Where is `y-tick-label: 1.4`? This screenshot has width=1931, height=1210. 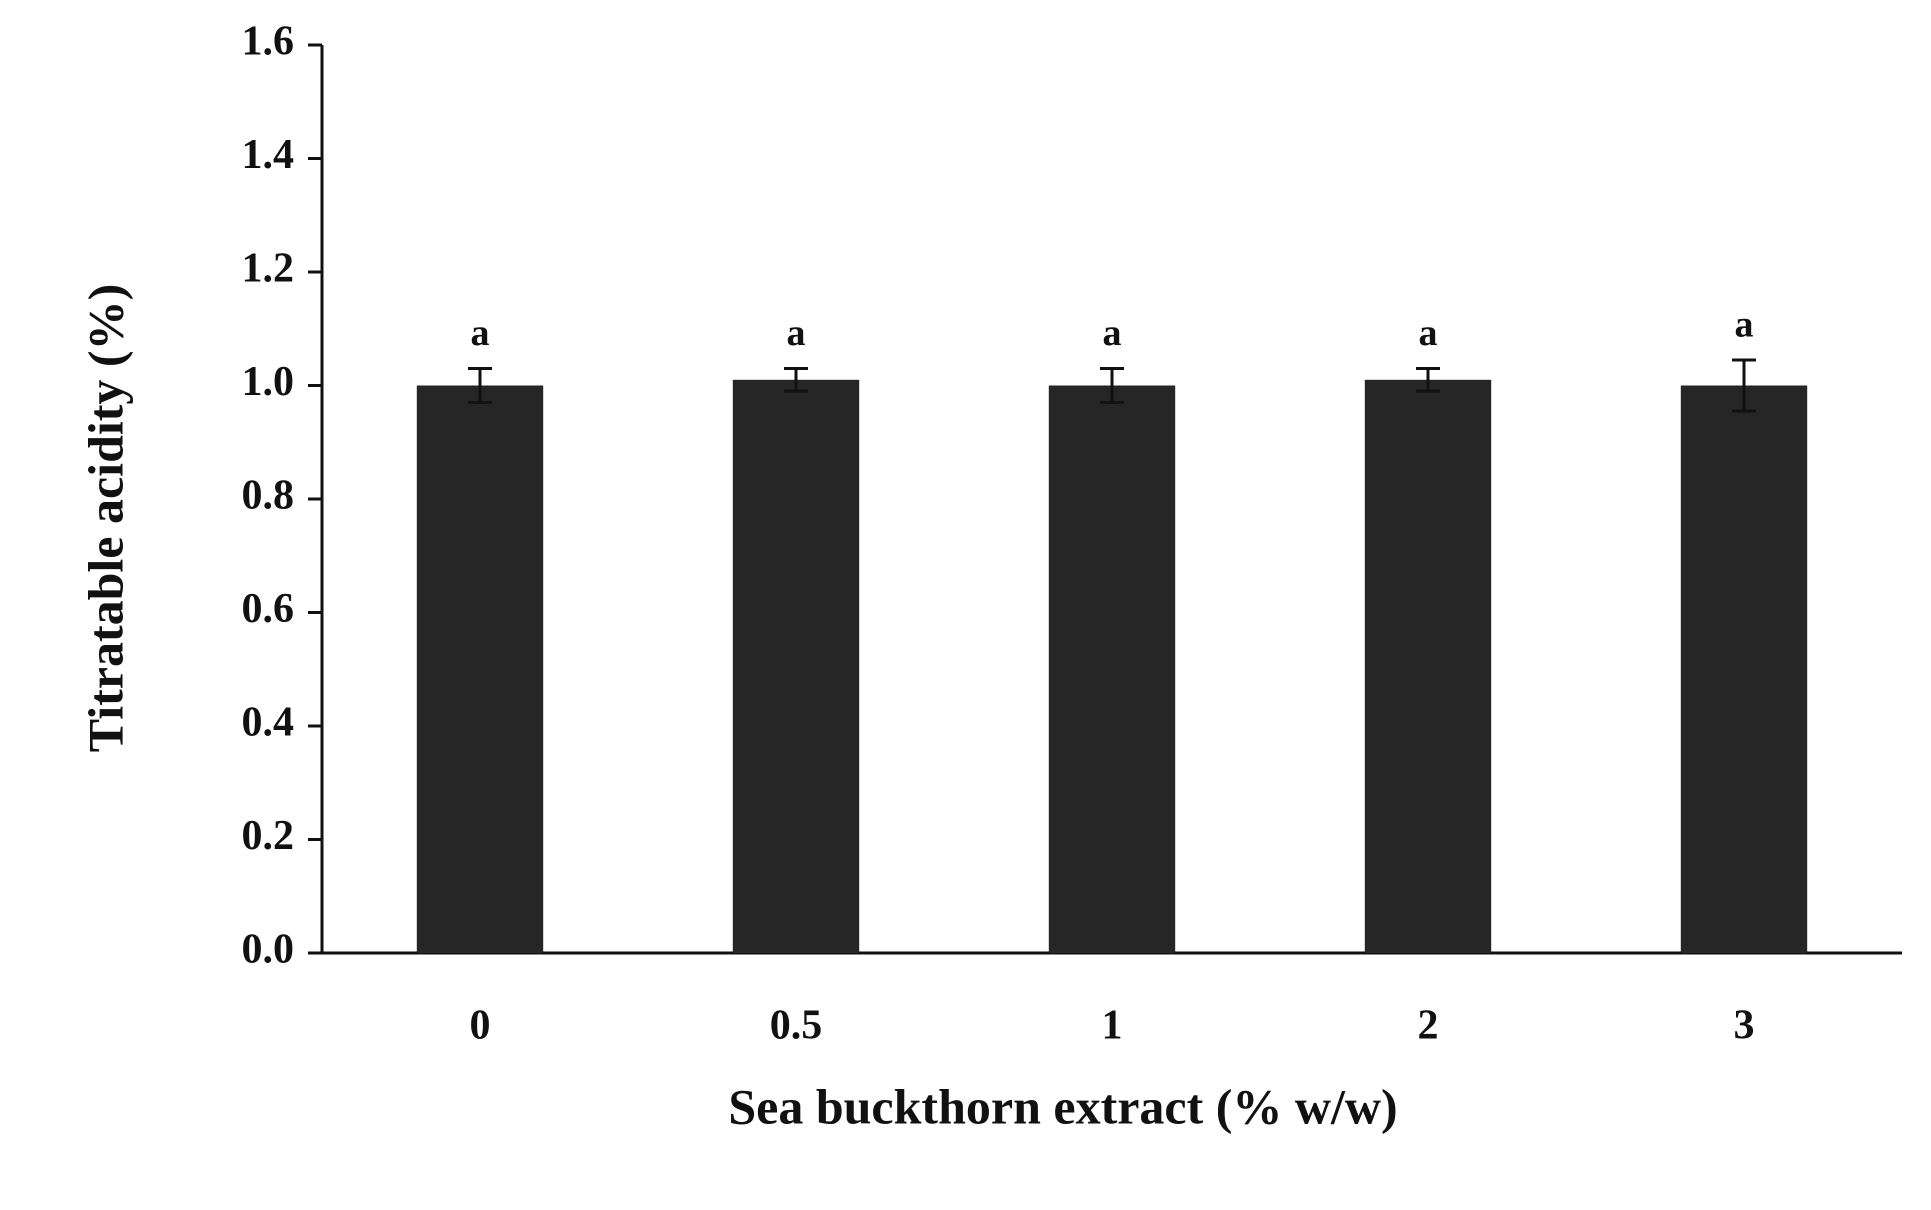 y-tick-label: 1.4 is located at coordinates (268, 155).